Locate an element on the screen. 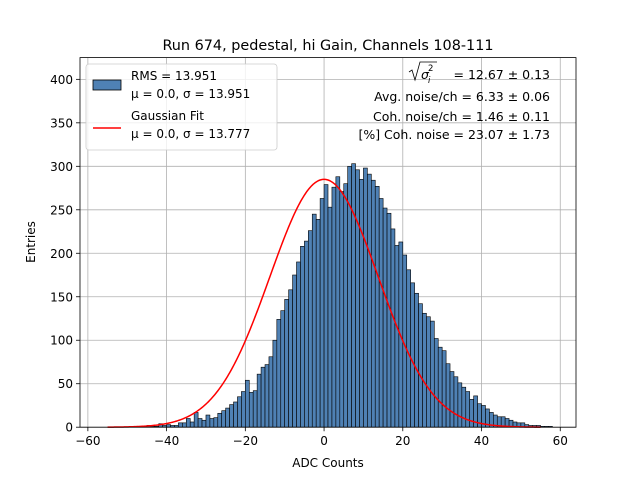 Image resolution: width=640 pixels, height=480 pixels. x-tick-label: −60 is located at coordinates (87, 441).